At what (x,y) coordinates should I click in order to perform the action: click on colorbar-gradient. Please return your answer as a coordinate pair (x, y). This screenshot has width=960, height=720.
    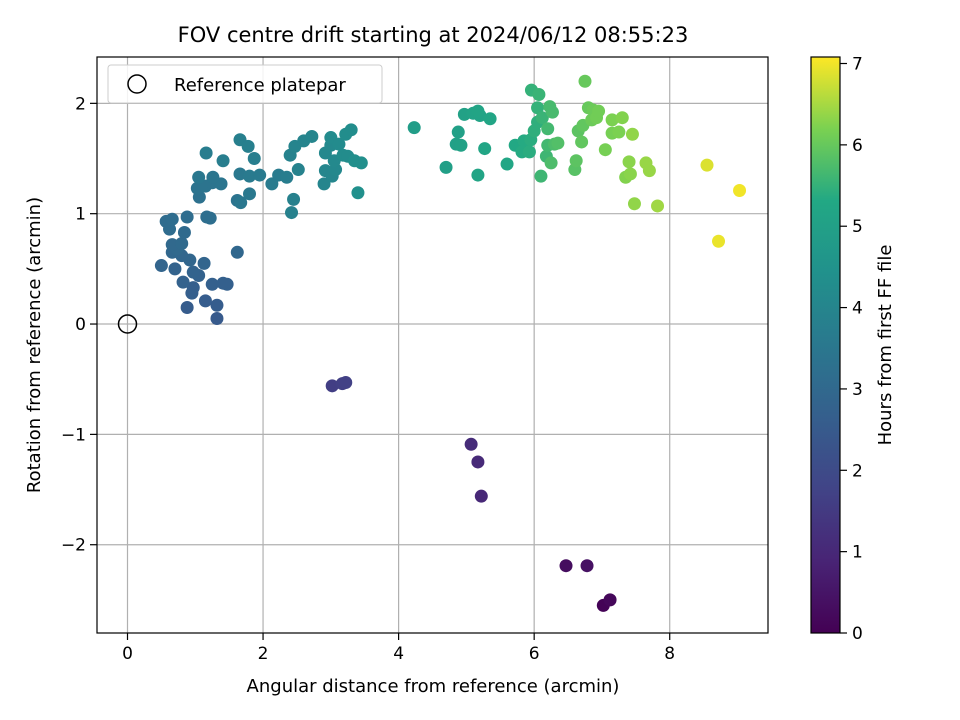
    Looking at the image, I should click on (825, 345).